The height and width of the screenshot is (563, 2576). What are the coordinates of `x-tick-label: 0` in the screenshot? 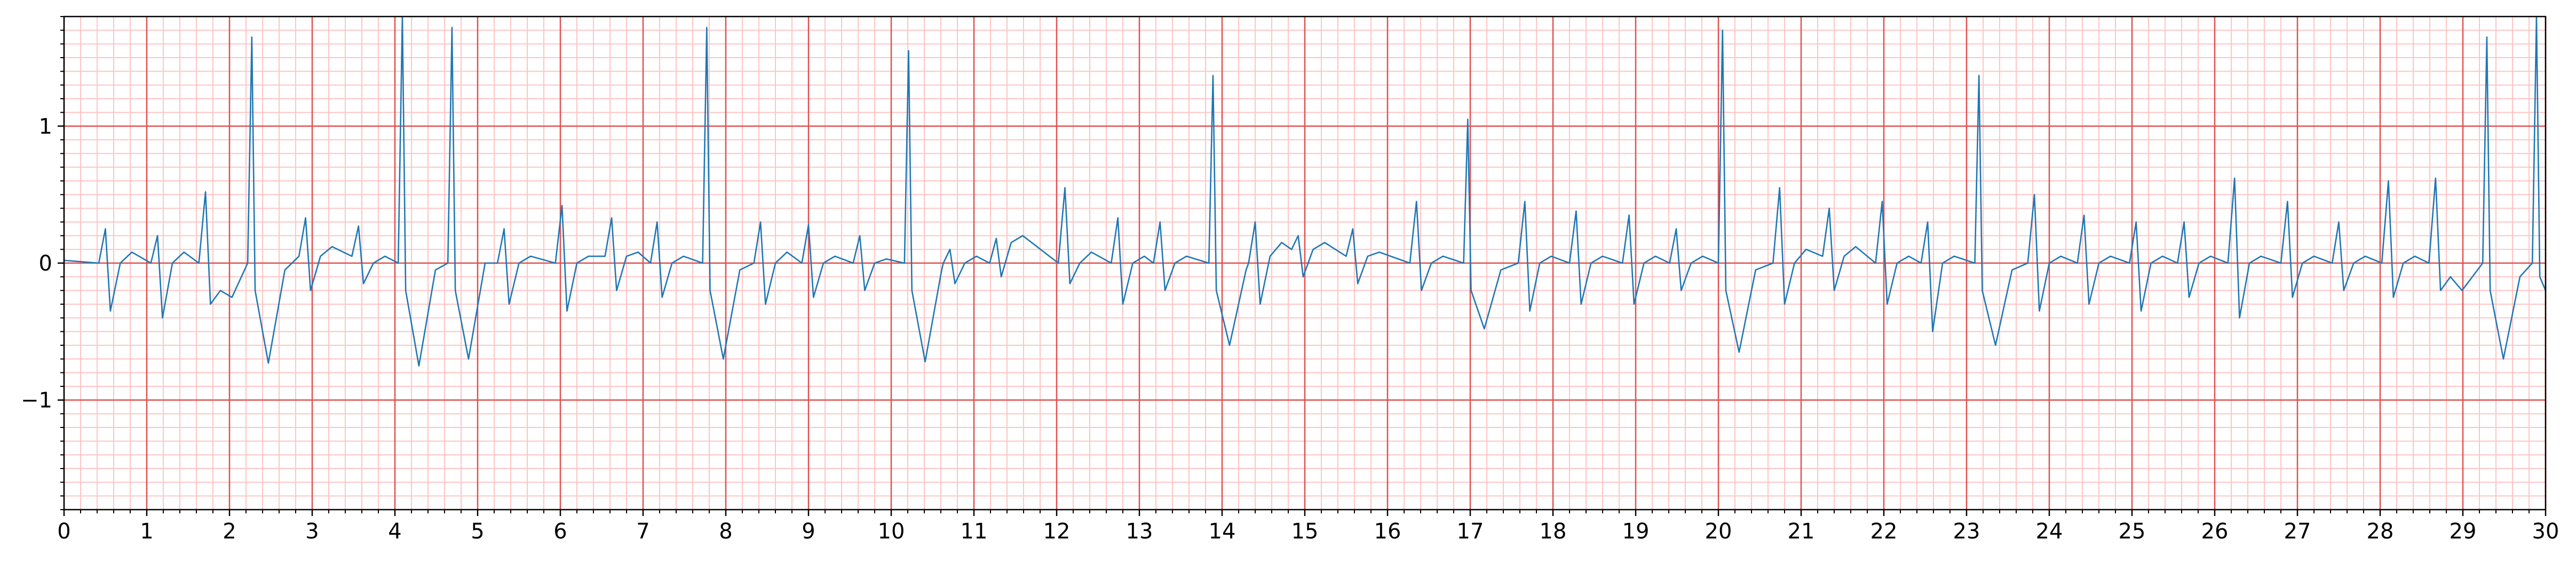 It's located at (63, 531).